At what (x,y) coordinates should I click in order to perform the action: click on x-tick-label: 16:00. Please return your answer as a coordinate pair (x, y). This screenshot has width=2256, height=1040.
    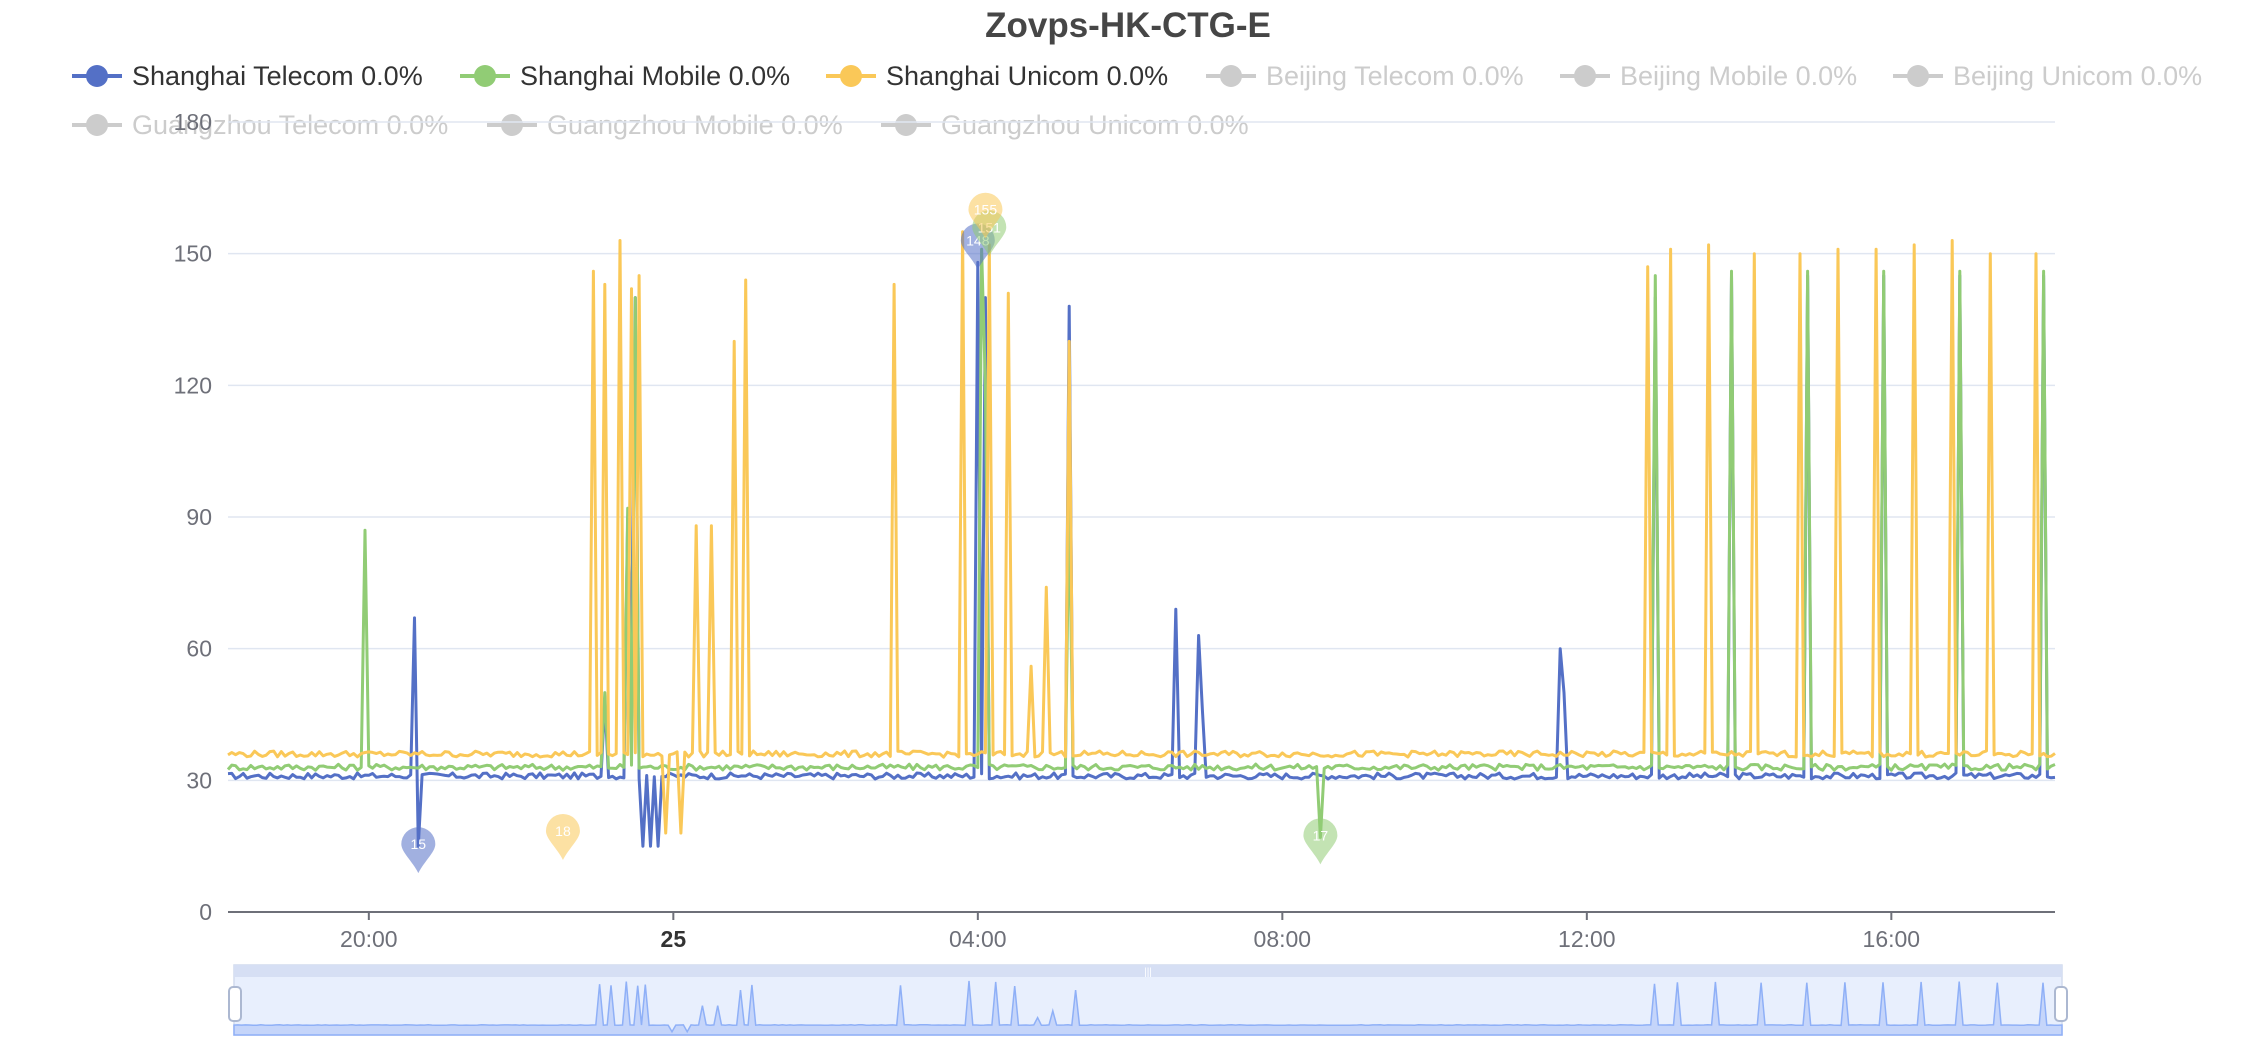
    Looking at the image, I should click on (1892, 939).